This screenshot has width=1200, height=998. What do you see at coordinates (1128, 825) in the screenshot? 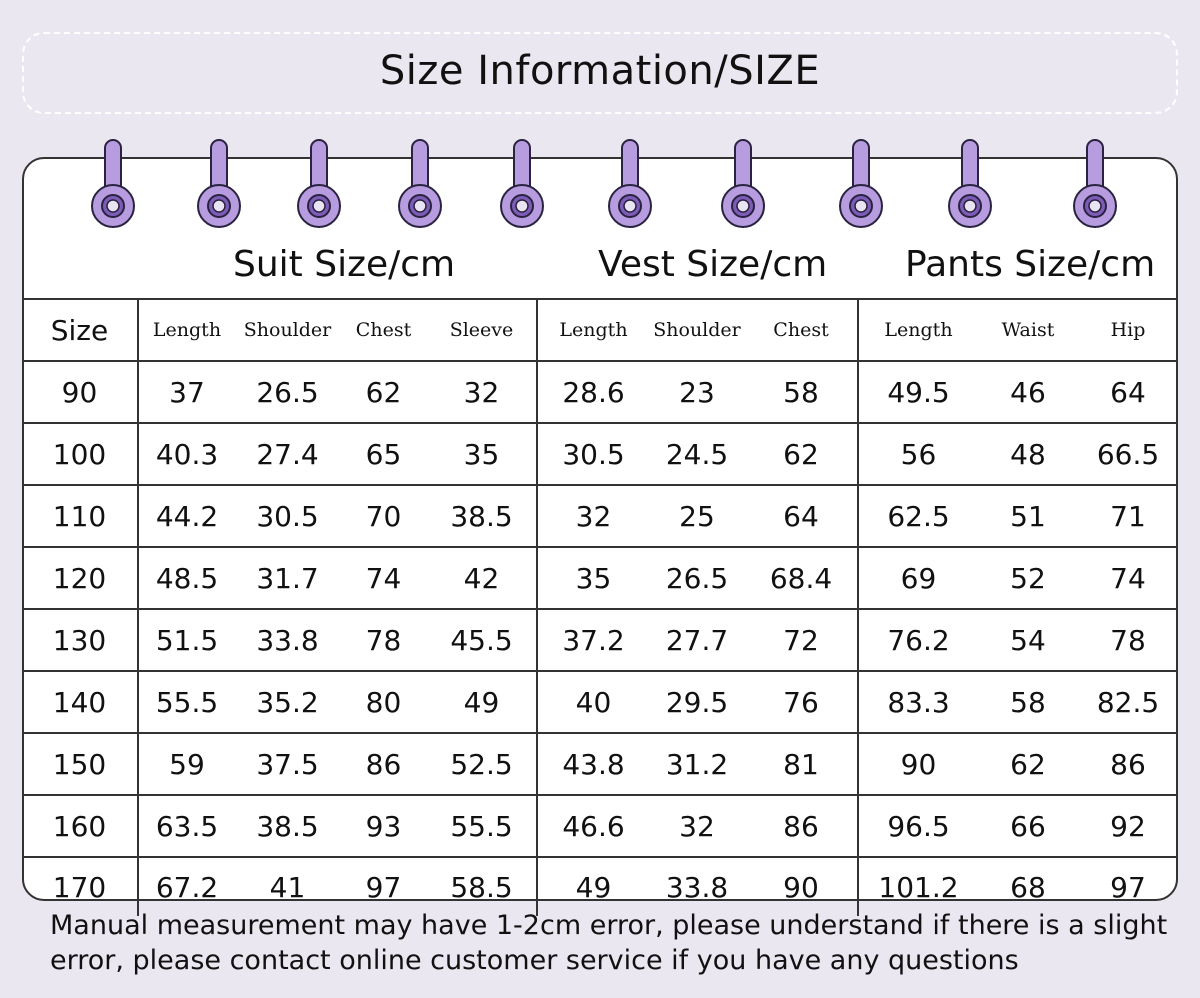
I see `pants-hip-cell: 92` at bounding box center [1128, 825].